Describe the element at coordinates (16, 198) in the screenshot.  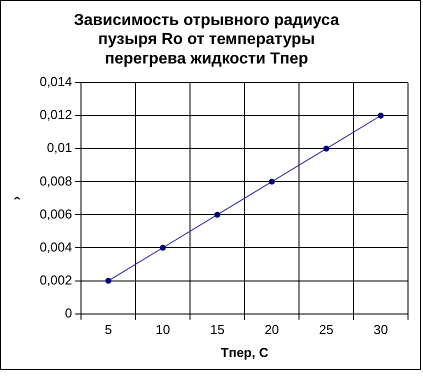
I see `y-axis-title: ›` at that location.